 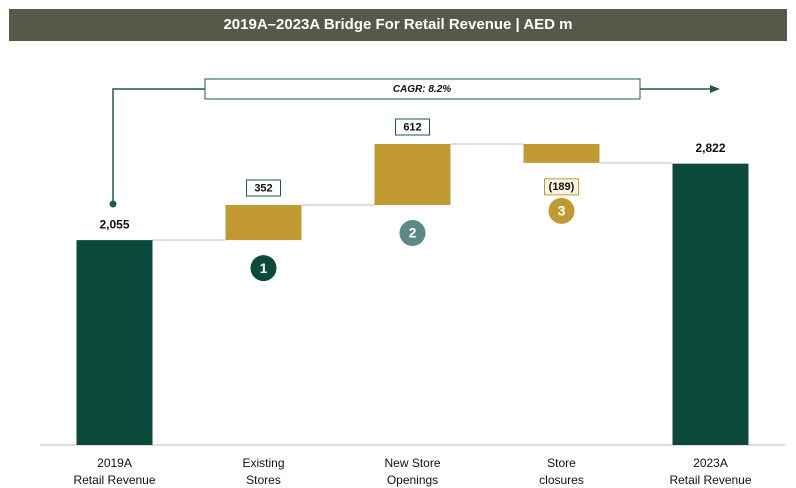 I want to click on value-label: 352, so click(x=263, y=188).